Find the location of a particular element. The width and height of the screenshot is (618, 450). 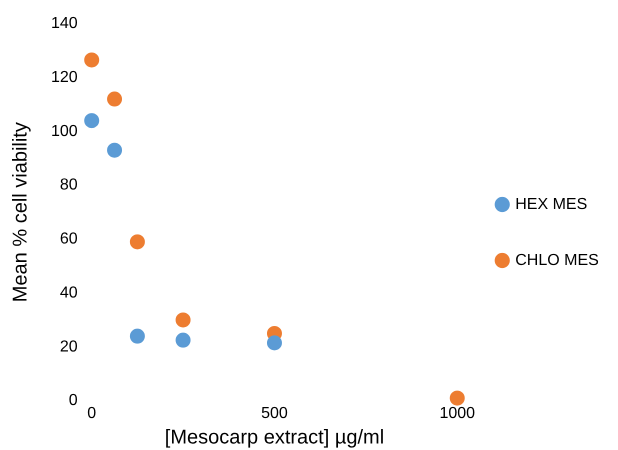

x-tick-label: 0 is located at coordinates (91, 413).